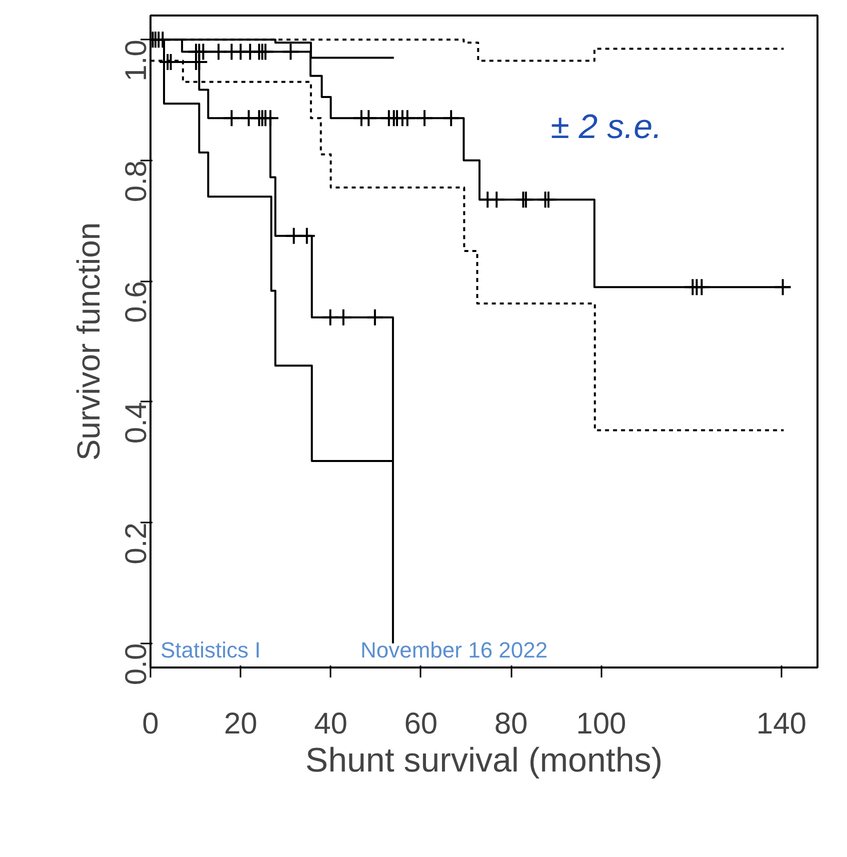 This screenshot has height=857, width=847. What do you see at coordinates (88, 341) in the screenshot?
I see `y-axis-title: Survivor function` at bounding box center [88, 341].